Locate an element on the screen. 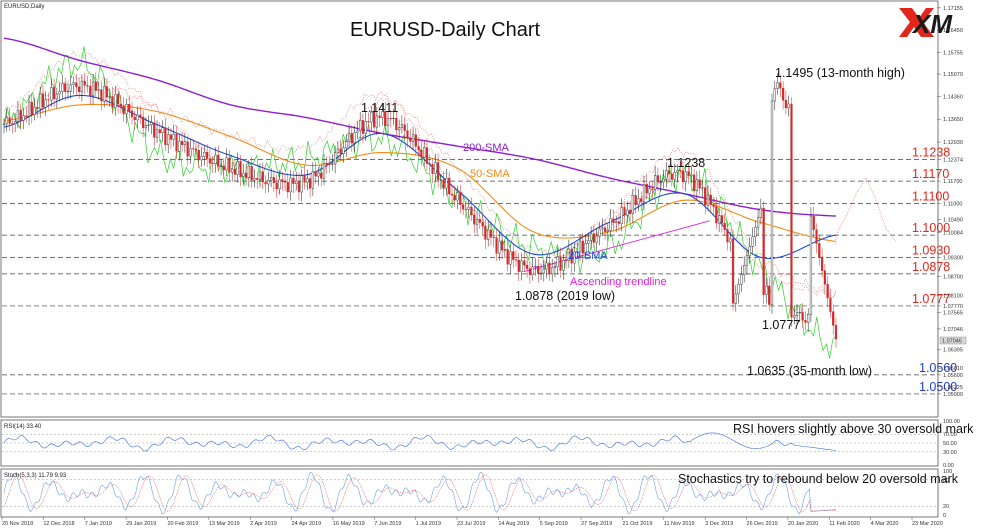 The width and height of the screenshot is (999, 528). annotation-low-35m: 1.0635 (35-month low) is located at coordinates (809, 371).